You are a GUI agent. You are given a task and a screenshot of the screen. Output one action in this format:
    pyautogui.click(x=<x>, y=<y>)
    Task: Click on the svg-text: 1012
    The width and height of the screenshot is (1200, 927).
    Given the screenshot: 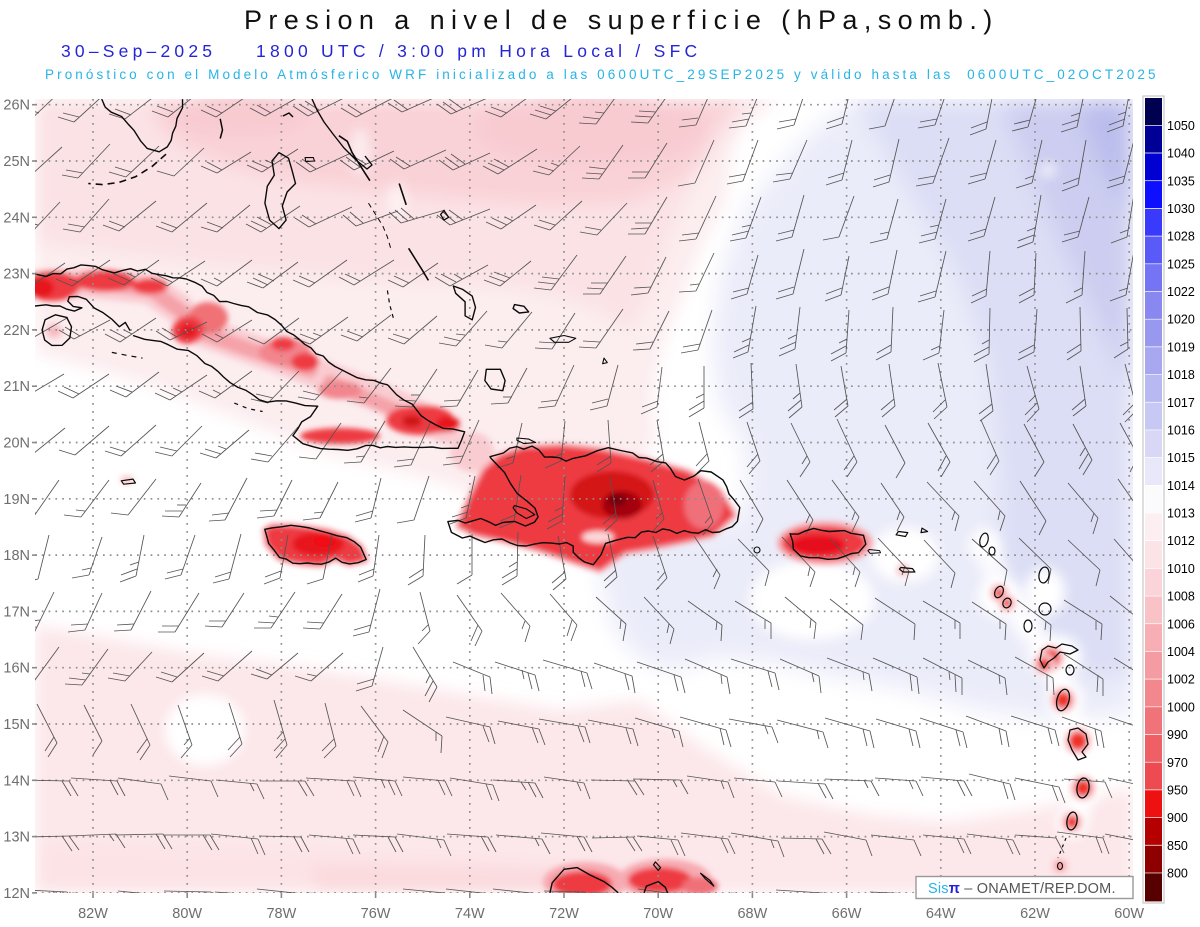 What is the action you would take?
    pyautogui.click(x=1181, y=541)
    